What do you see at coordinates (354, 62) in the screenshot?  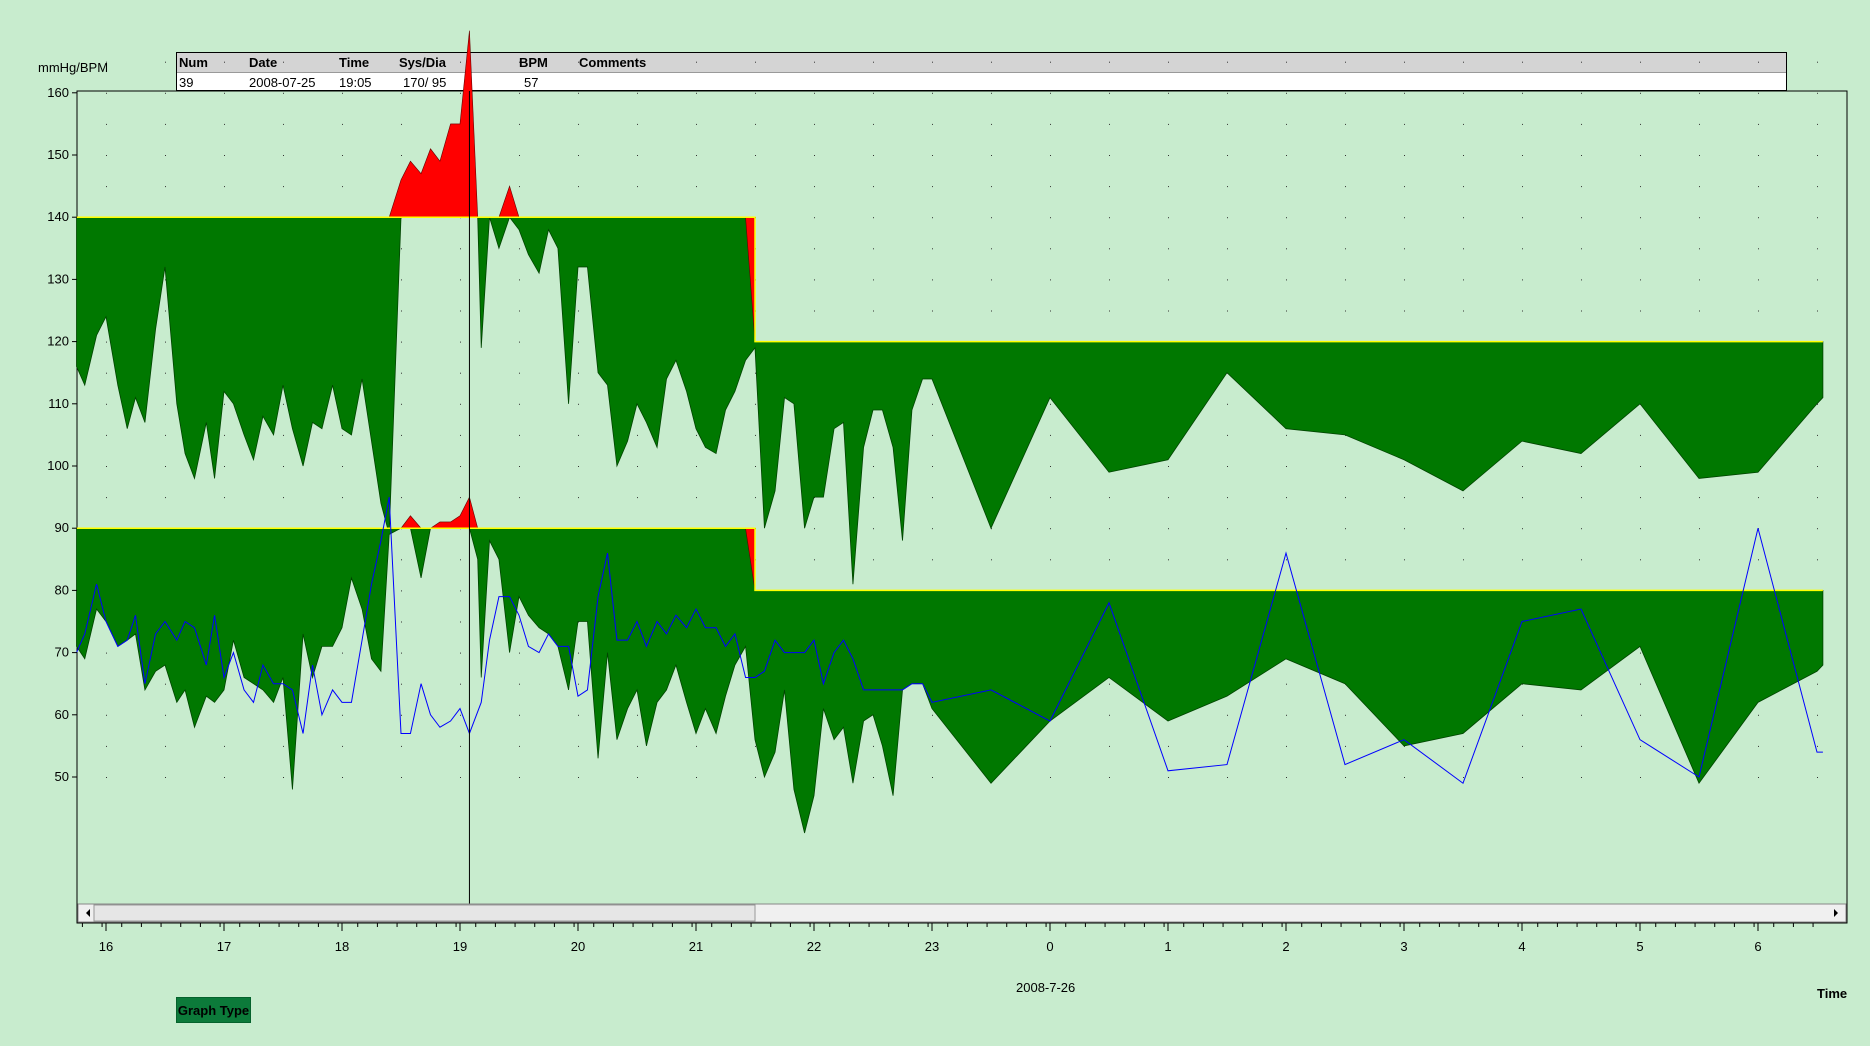 I see `header-time: Time` at bounding box center [354, 62].